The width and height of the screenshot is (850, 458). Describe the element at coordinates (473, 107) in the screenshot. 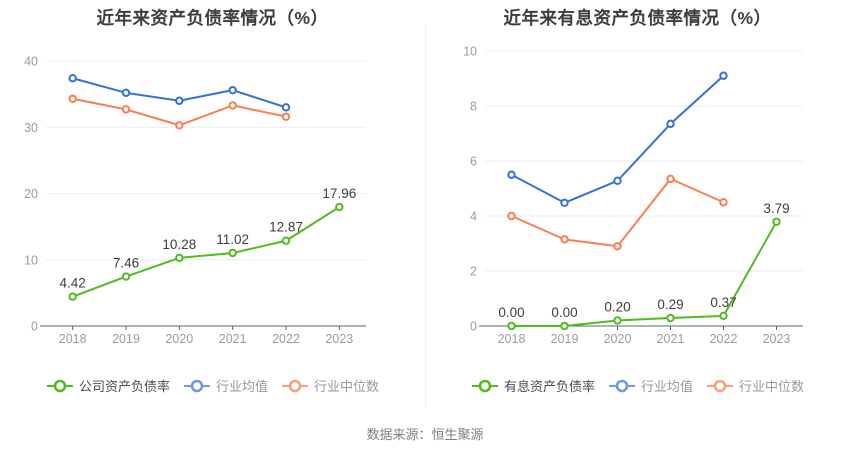

I see `y-axis-tick-label: 8` at that location.